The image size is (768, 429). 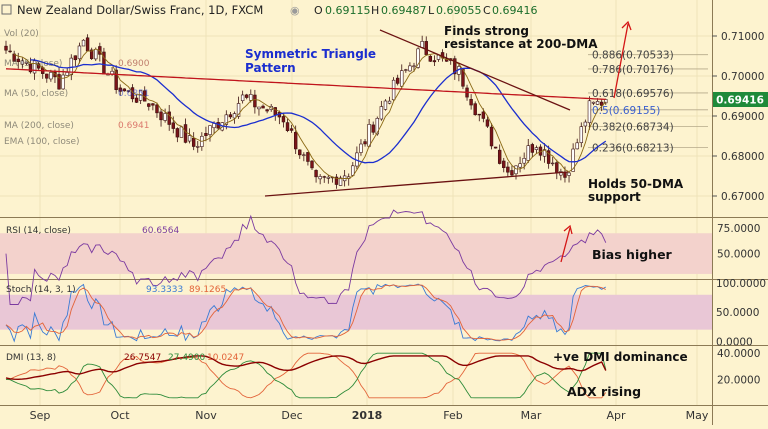 What do you see at coordinates (459, 10) in the screenshot?
I see `ohlc-low-value: 0.69055` at bounding box center [459, 10].